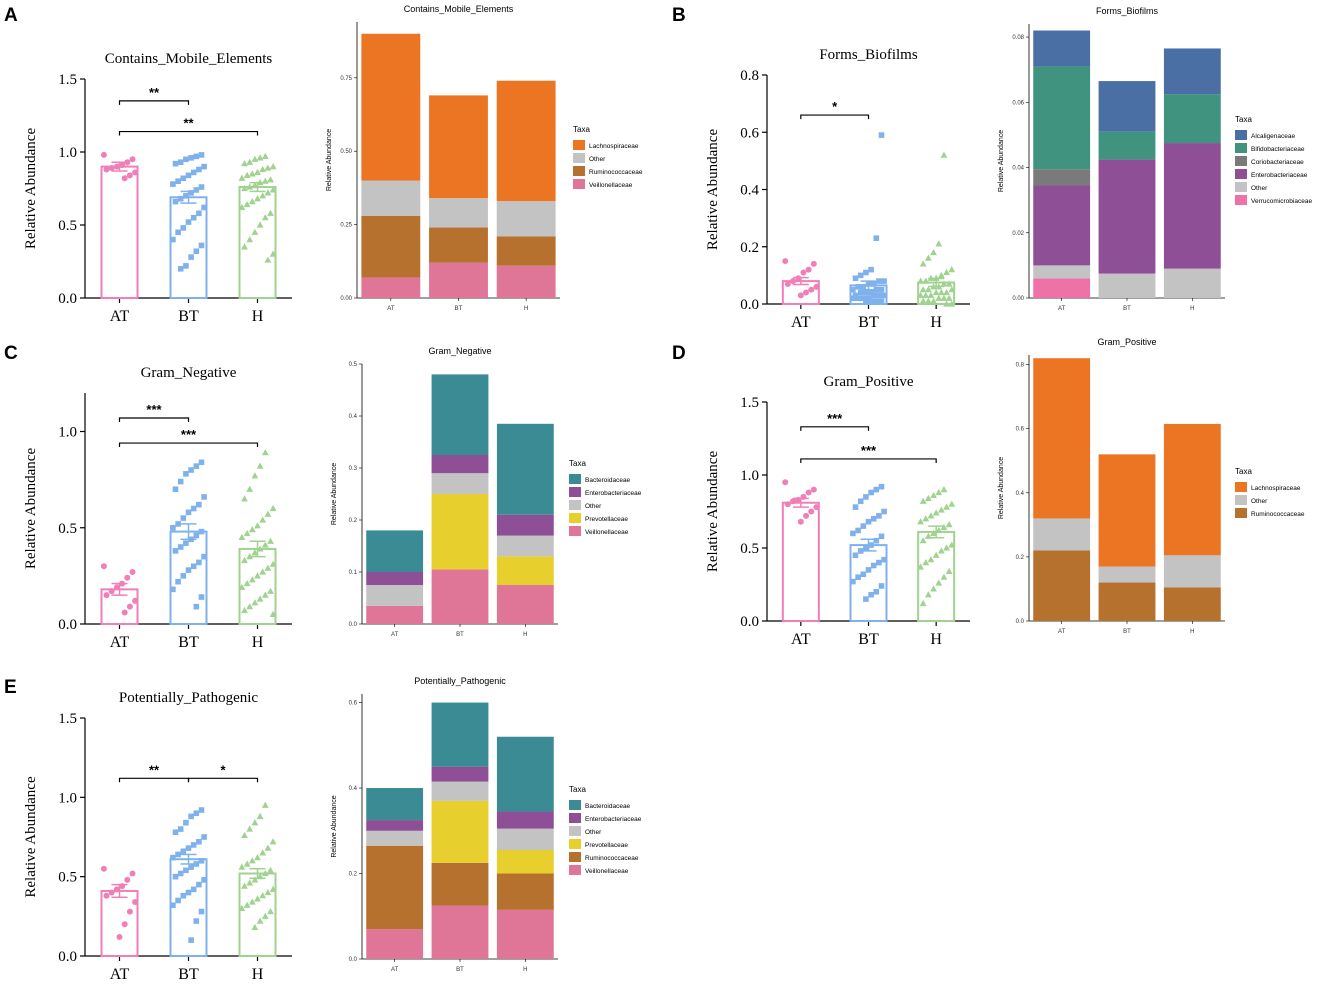  Describe the element at coordinates (1278, 514) in the screenshot. I see `legend-label: Ruminococcaceae` at that location.